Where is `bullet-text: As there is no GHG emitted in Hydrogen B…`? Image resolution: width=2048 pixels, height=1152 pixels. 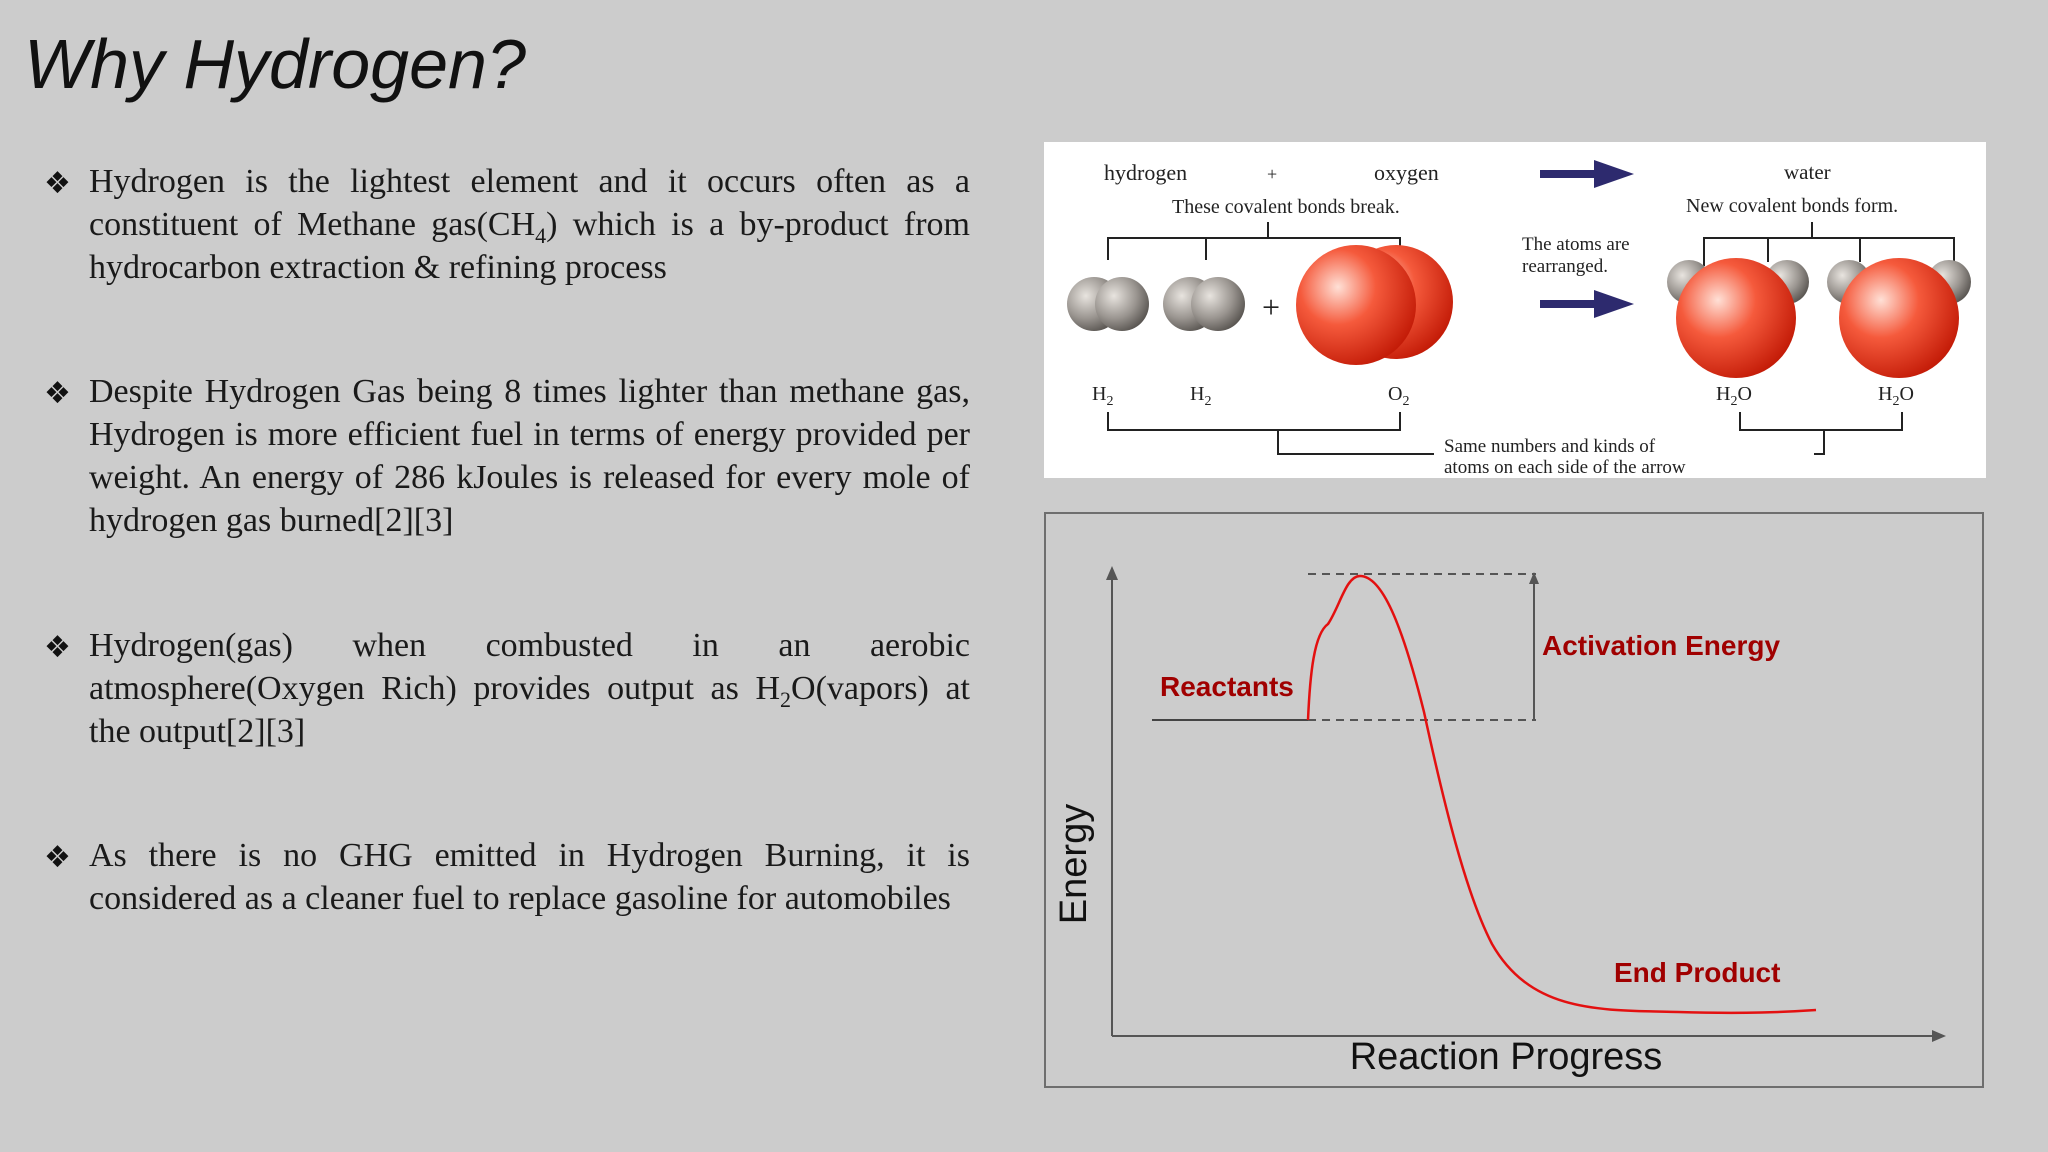 bullet-text: As there is no GHG emitted in Hydrogen B… is located at coordinates (529, 877).